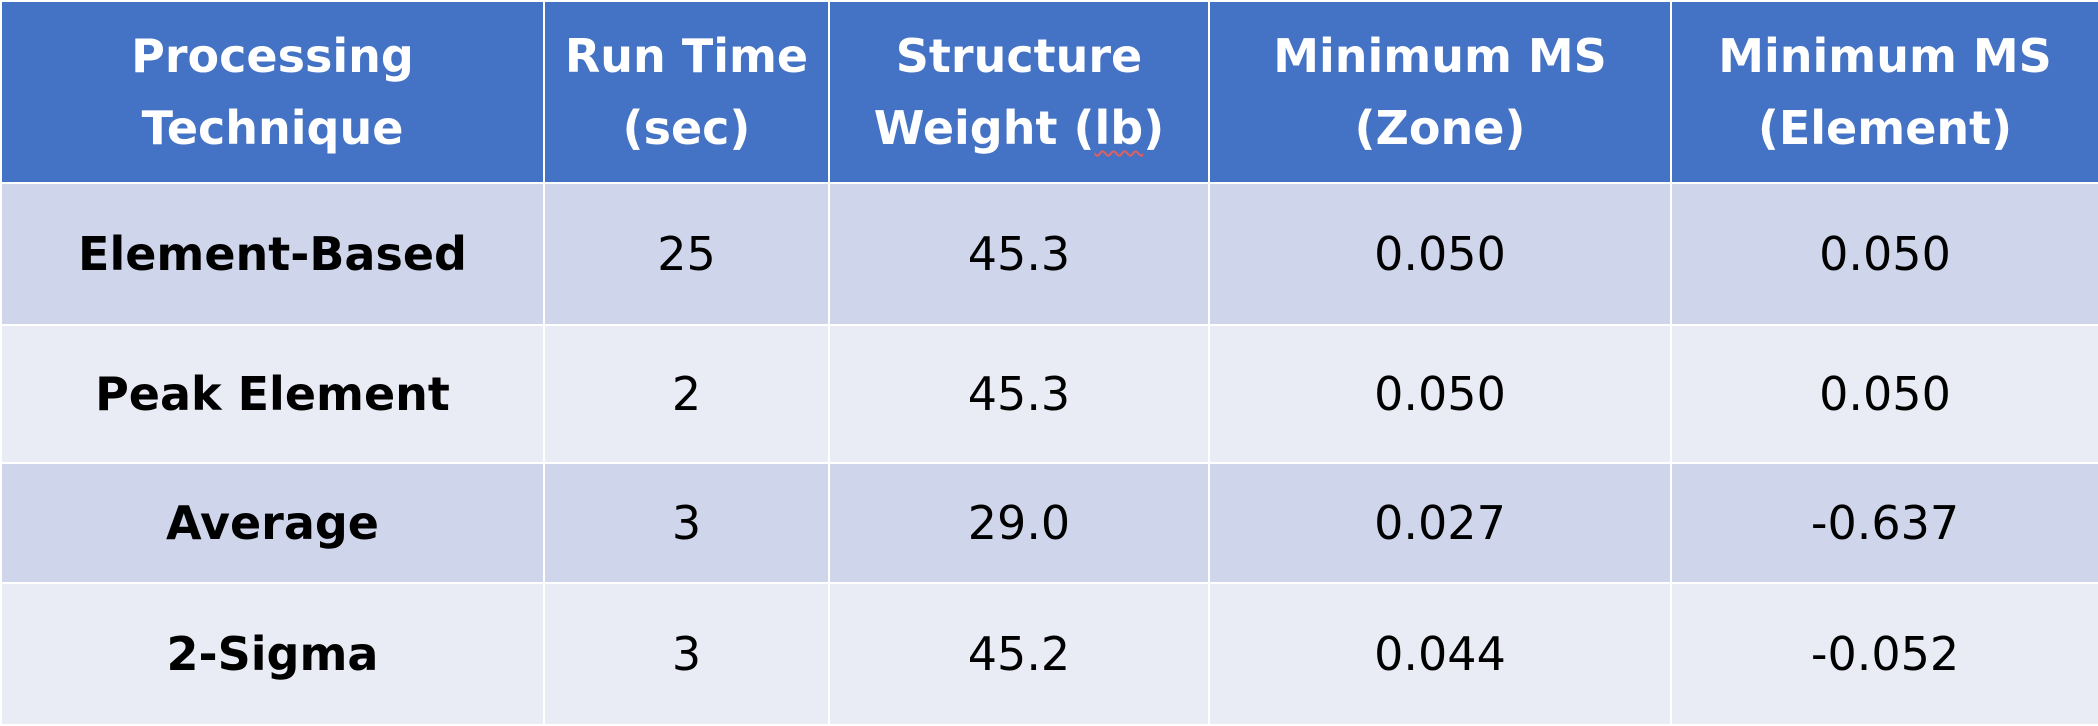  Describe the element at coordinates (272, 654) in the screenshot. I see `cell-method: 2-Sigma` at that location.